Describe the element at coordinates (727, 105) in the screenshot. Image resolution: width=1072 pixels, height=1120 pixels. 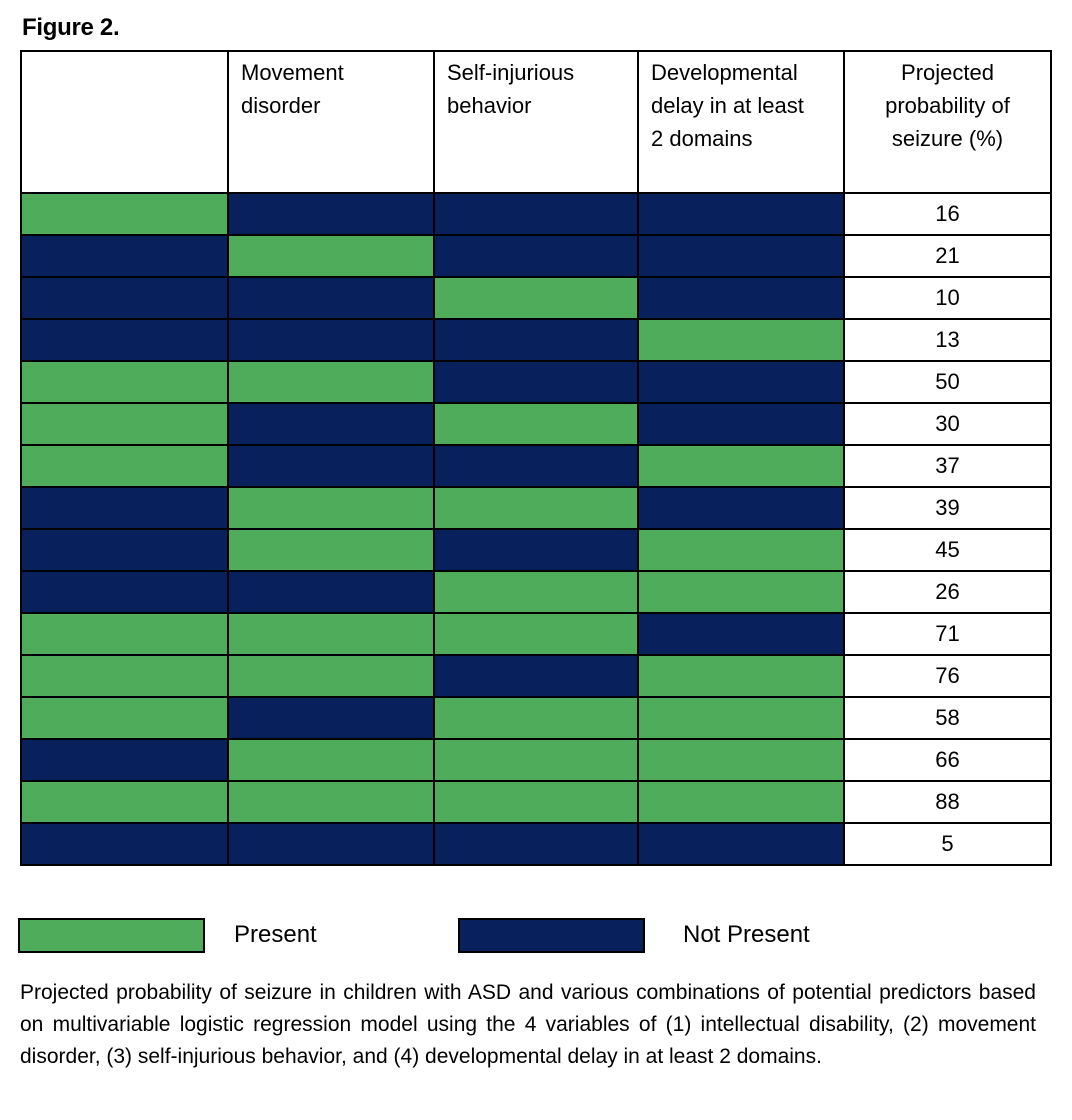
I see `header-line: delay in at least` at that location.